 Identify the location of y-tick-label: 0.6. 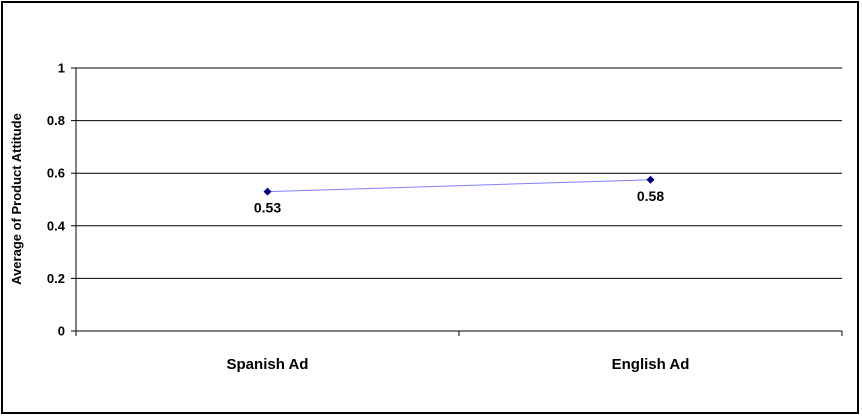
(56, 173).